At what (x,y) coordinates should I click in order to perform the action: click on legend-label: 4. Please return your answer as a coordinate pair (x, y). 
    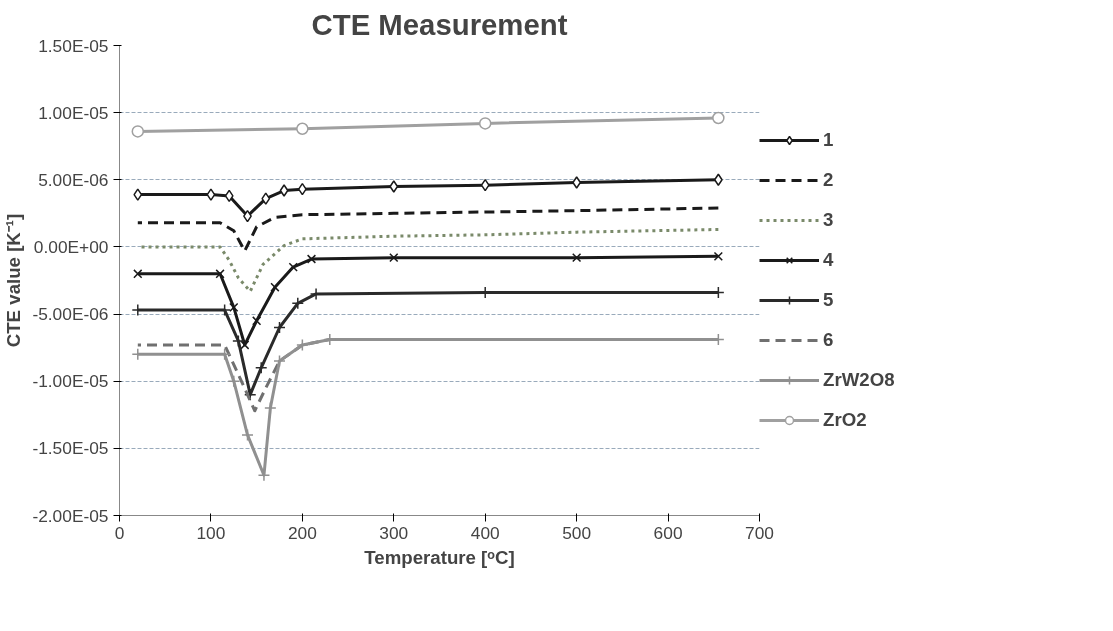
    Looking at the image, I should click on (828, 260).